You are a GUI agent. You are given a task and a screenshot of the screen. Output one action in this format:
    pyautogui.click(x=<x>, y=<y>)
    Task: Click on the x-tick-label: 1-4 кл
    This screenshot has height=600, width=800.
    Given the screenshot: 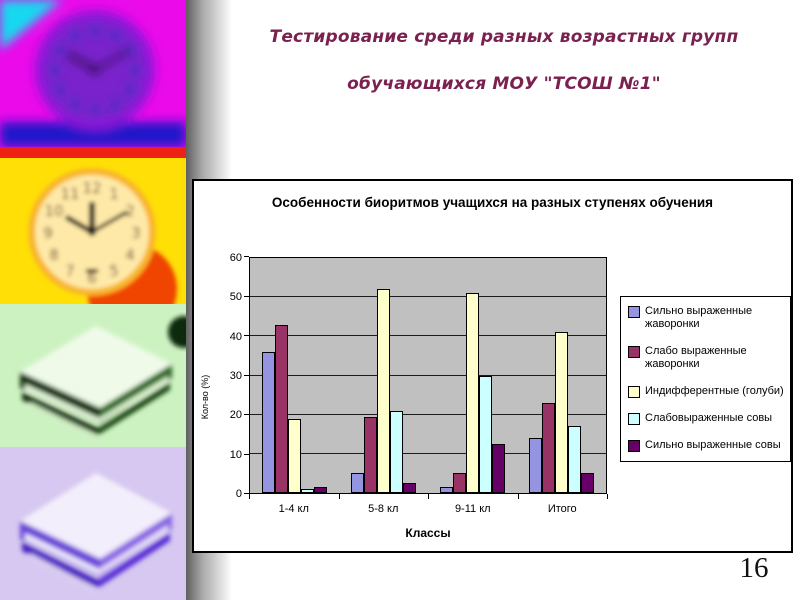 What is the action you would take?
    pyautogui.click(x=293, y=509)
    